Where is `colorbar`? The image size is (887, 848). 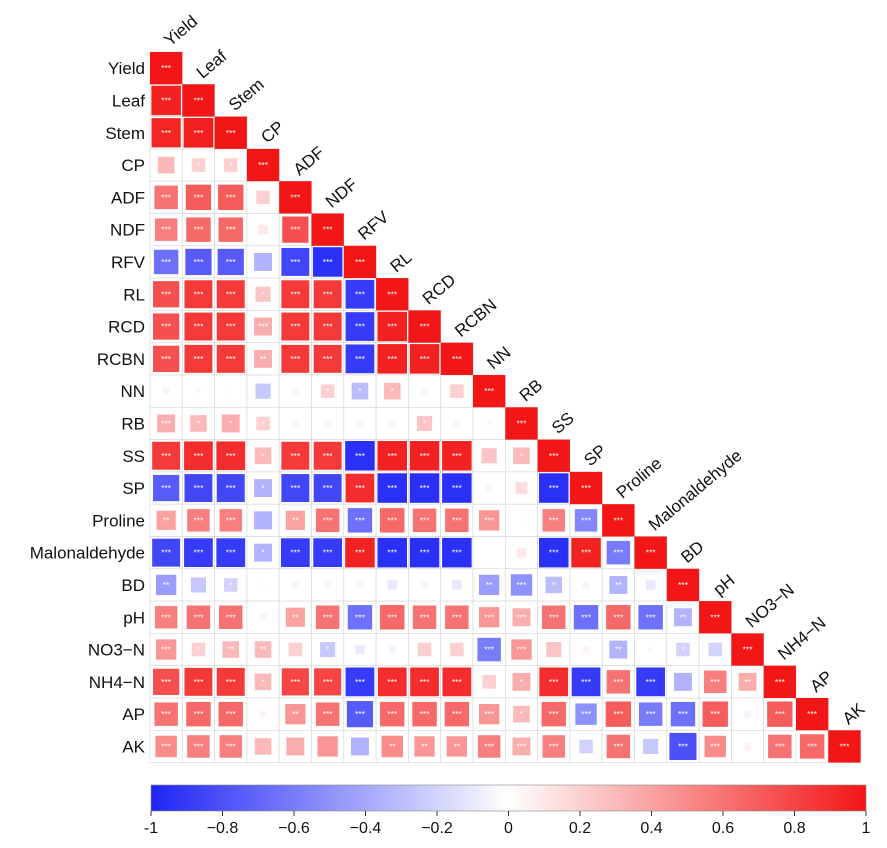
colorbar is located at coordinates (508, 798).